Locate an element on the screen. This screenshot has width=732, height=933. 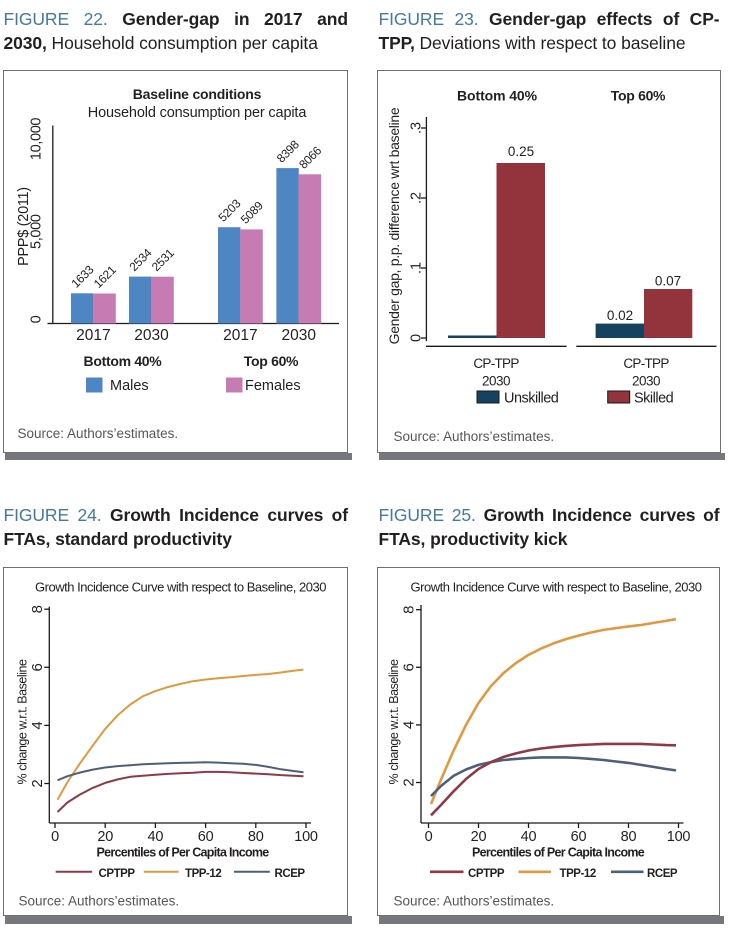
svg-text: 5203 is located at coordinates (229, 210).